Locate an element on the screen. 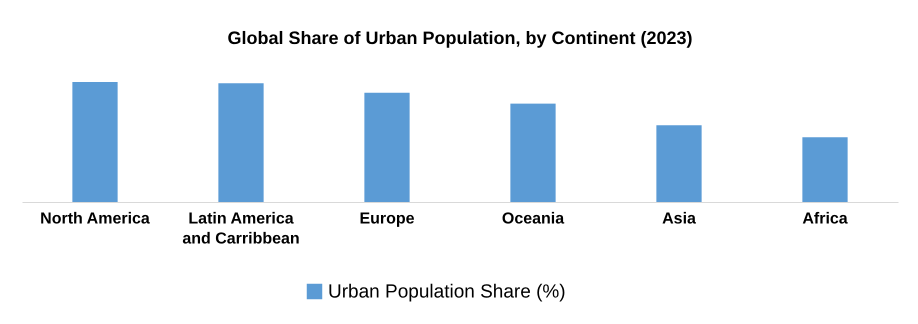  x-tick-label: Africa is located at coordinates (825, 219).